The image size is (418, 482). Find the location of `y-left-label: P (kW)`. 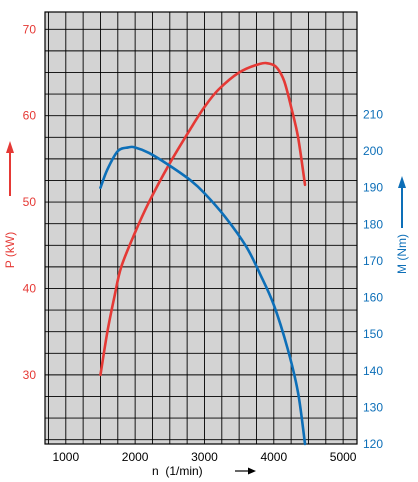

y-left-label: P (kW) is located at coordinates (10, 250).